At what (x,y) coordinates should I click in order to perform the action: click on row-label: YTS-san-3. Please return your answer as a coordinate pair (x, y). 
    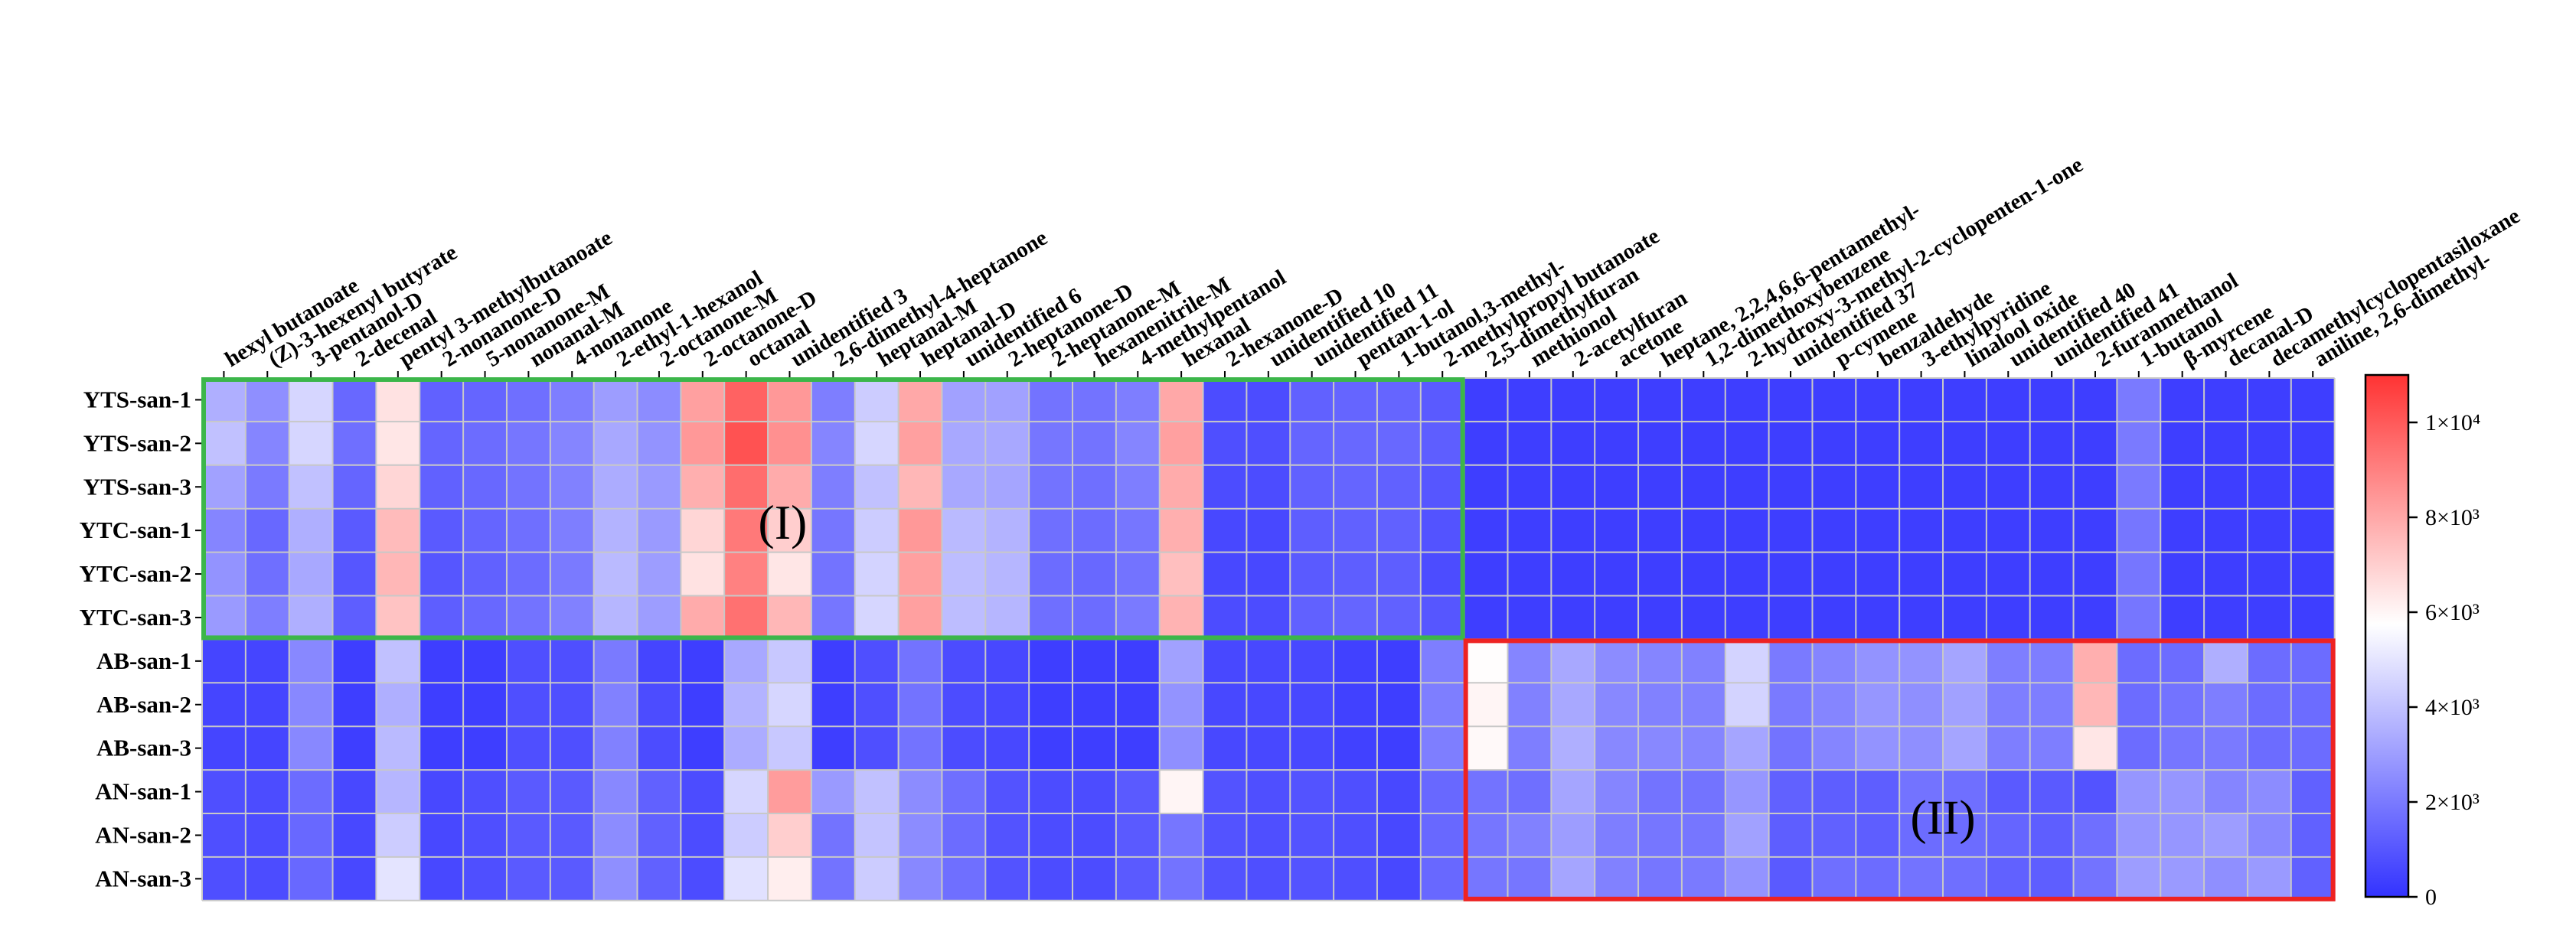
    Looking at the image, I should click on (137, 486).